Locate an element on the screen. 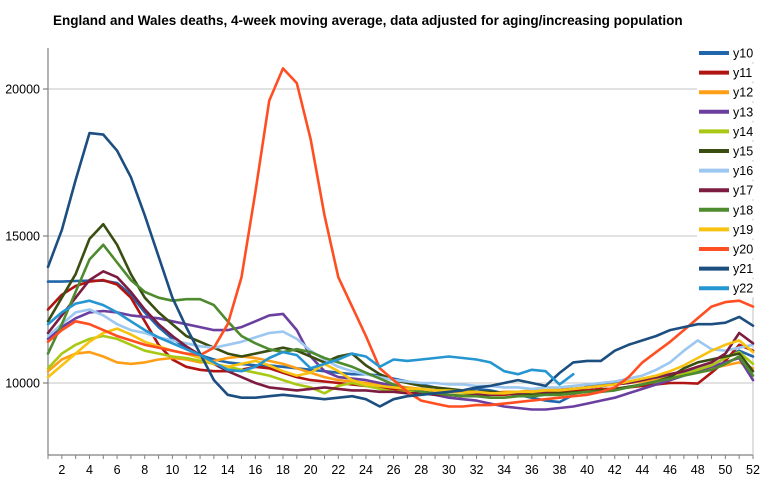  legend-item-y11: y11 is located at coordinates (728, 72).